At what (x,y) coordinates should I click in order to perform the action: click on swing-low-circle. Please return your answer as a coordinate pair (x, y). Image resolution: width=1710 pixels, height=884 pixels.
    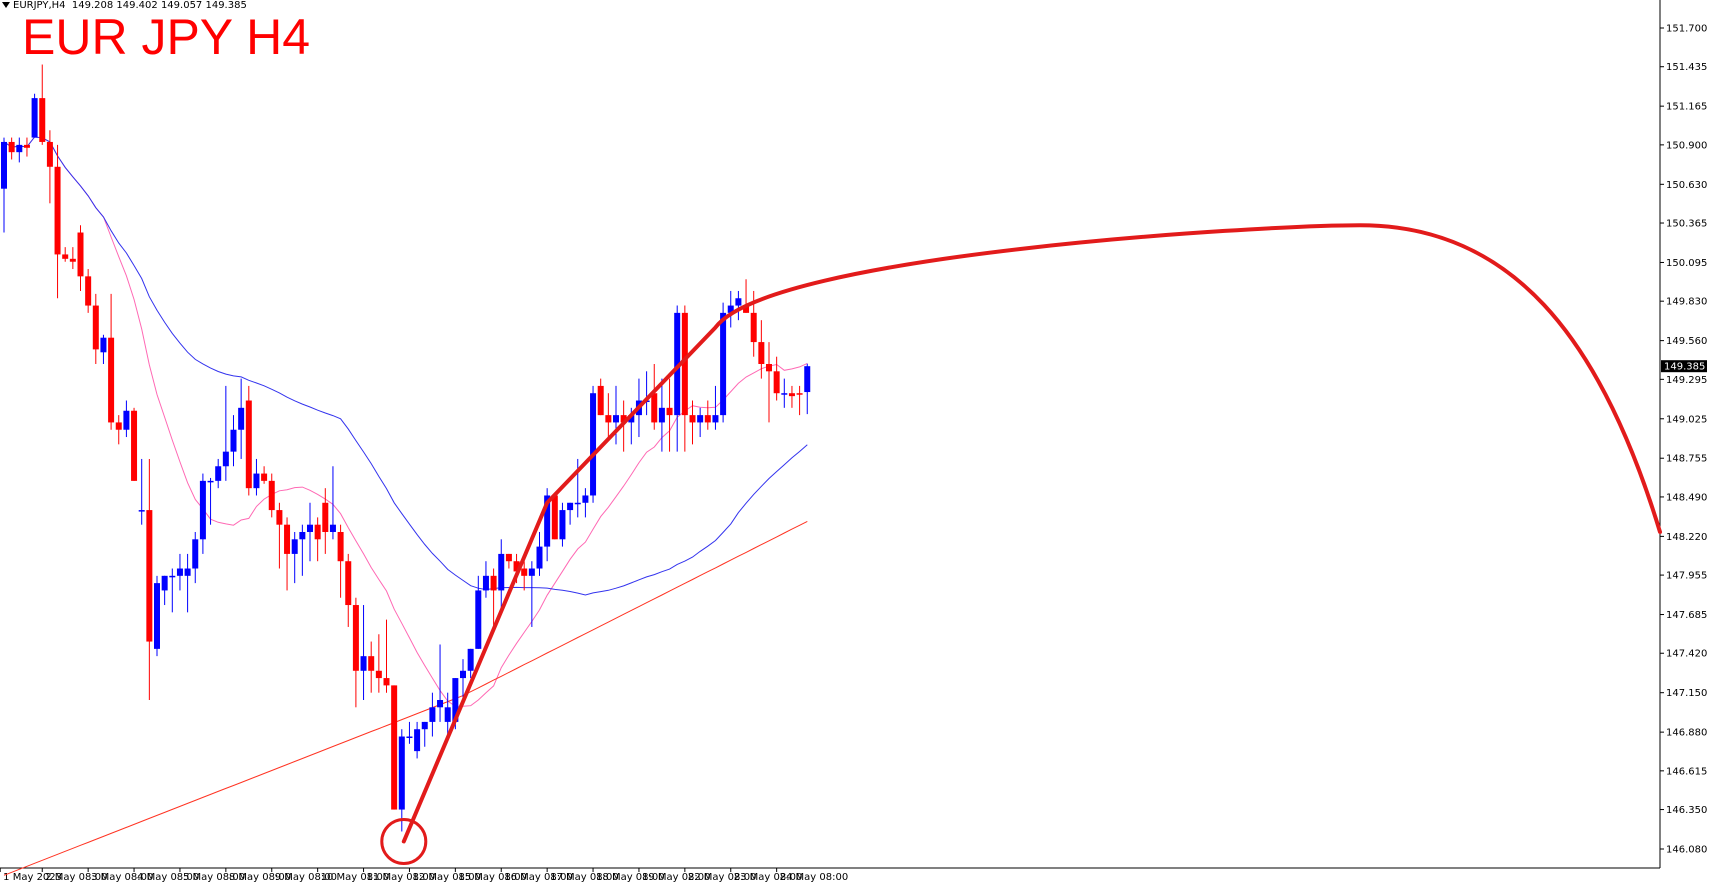
    Looking at the image, I should click on (404, 841).